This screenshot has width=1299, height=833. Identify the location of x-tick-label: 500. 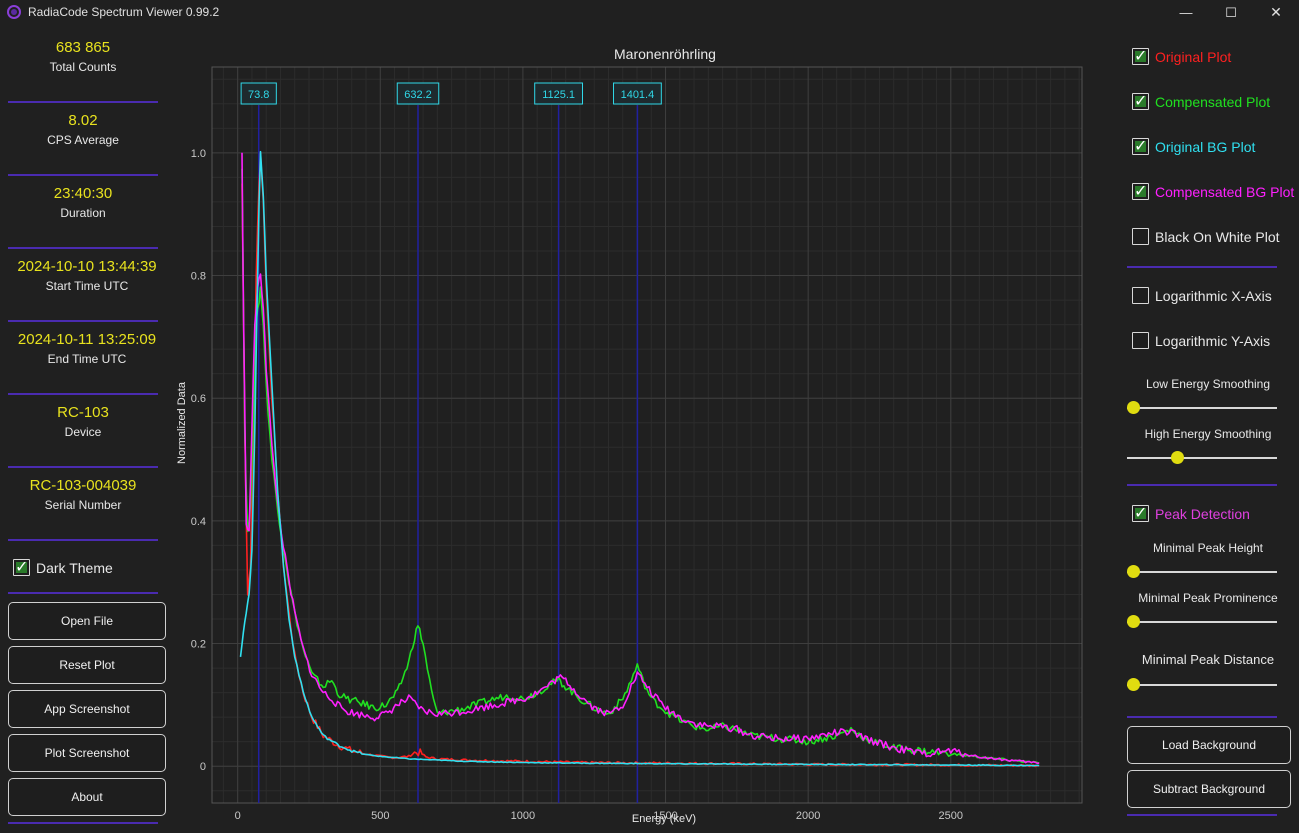
(380, 816).